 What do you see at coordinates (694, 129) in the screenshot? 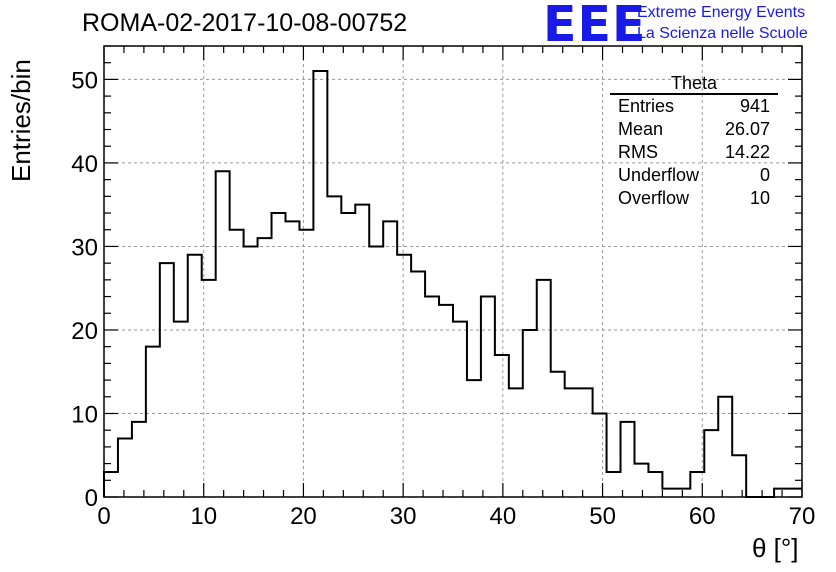
I see `stats-row-mean: Mean 26.07` at bounding box center [694, 129].